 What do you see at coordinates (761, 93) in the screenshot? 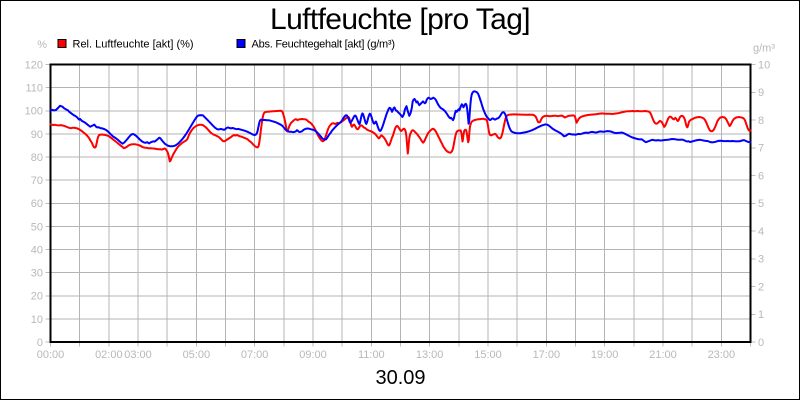
I see `svg-text: 9` at bounding box center [761, 93].